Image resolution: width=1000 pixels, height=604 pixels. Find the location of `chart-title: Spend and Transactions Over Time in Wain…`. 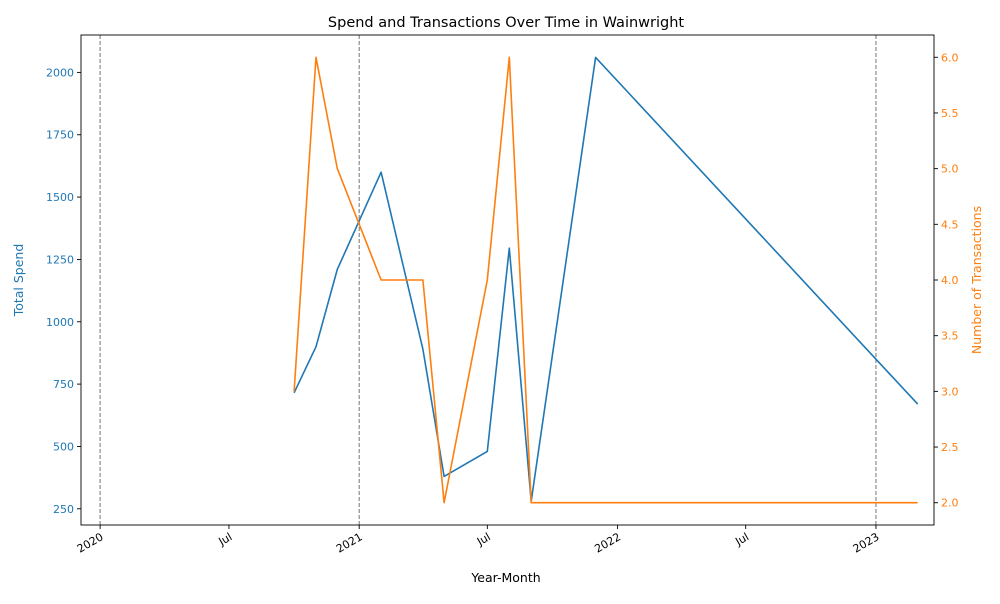

chart-title: Spend and Transactions Over Time in Wain… is located at coordinates (506, 23).